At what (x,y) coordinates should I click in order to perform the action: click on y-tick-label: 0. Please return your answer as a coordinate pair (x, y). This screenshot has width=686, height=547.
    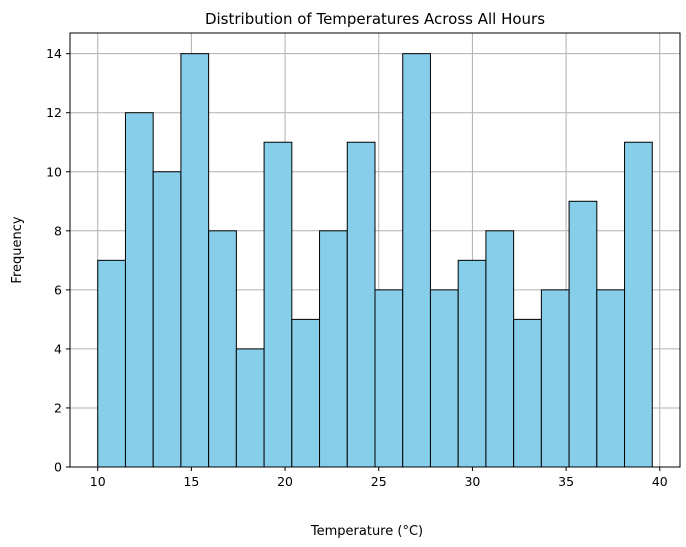
    Looking at the image, I should click on (58, 467).